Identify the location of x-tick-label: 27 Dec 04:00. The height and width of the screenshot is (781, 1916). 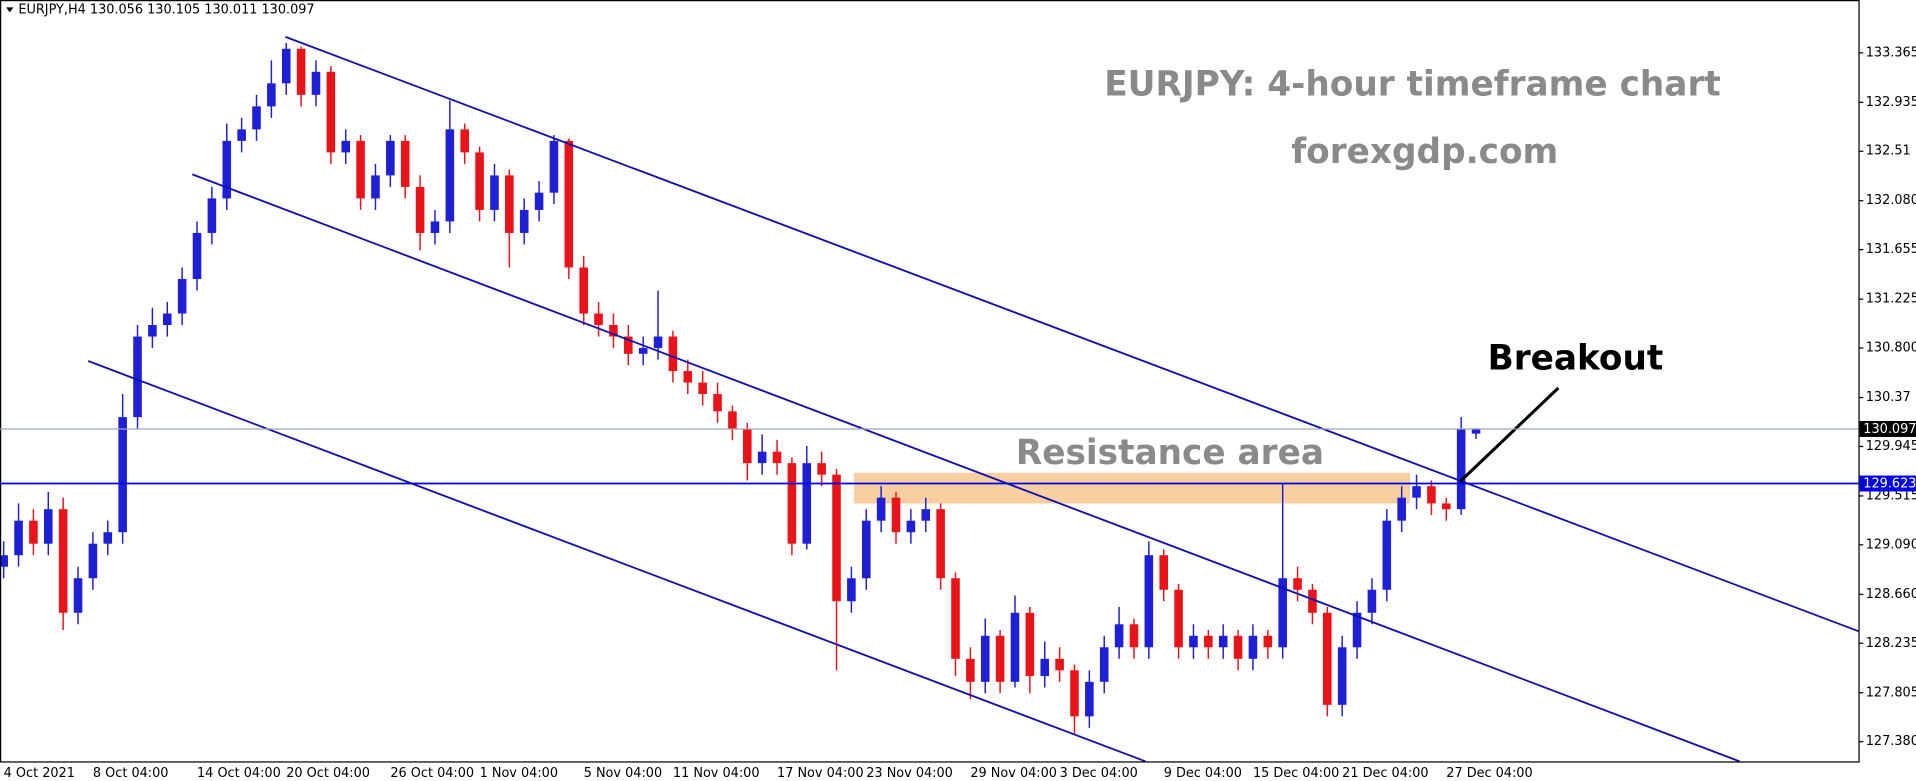
(1489, 773).